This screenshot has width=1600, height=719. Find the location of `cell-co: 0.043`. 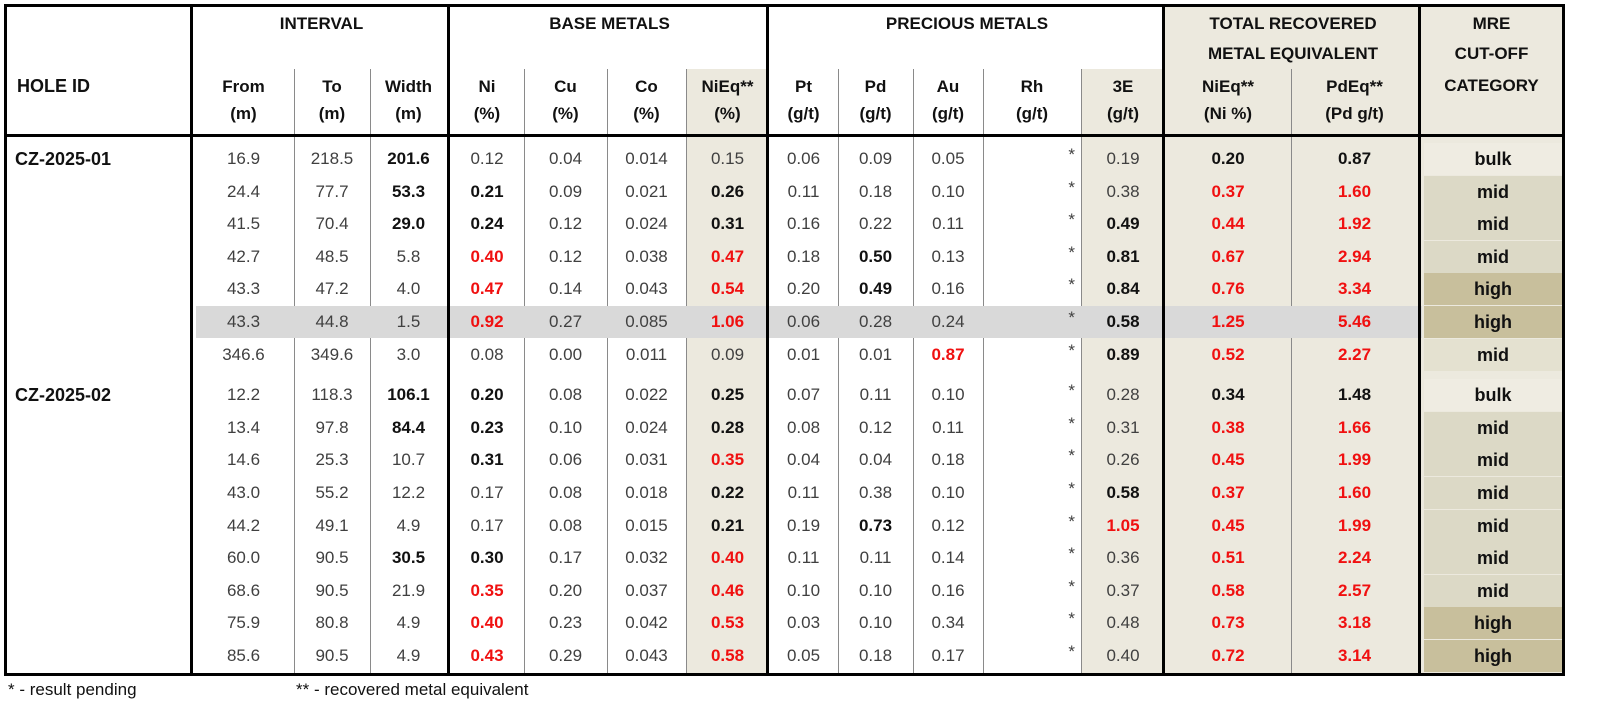

cell-co: 0.043 is located at coordinates (646, 289).